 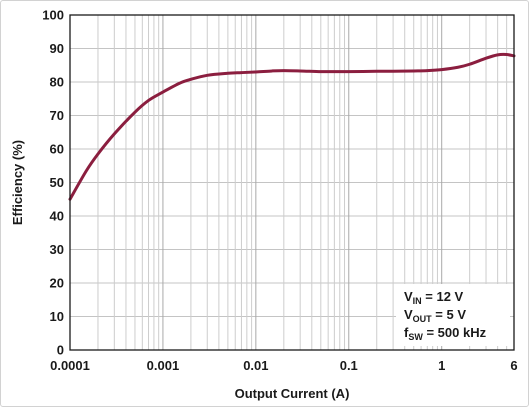 I want to click on y-tick-label: 20, so click(x=57, y=283).